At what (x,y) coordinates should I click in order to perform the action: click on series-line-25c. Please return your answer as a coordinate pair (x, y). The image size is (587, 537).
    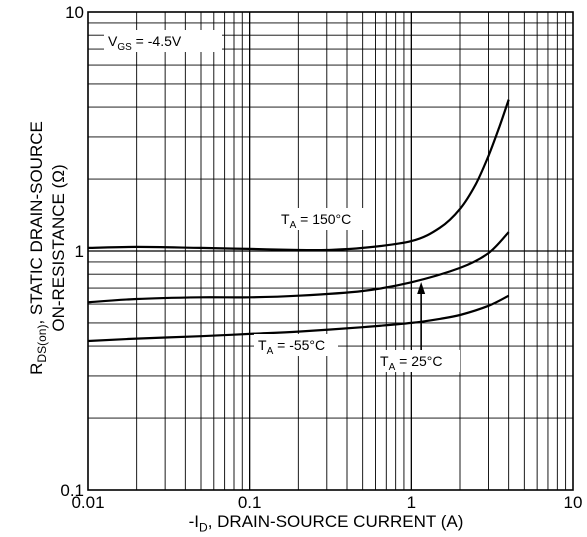
    Looking at the image, I should click on (298, 267).